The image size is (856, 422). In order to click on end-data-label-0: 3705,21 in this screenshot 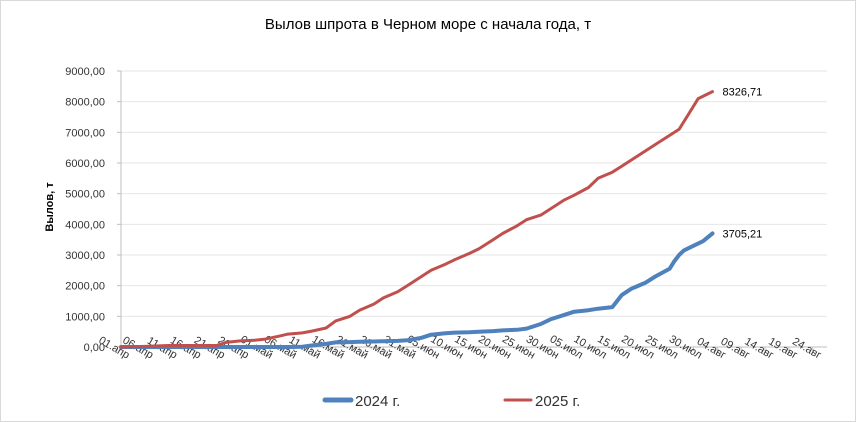, I will do `click(743, 234)`.